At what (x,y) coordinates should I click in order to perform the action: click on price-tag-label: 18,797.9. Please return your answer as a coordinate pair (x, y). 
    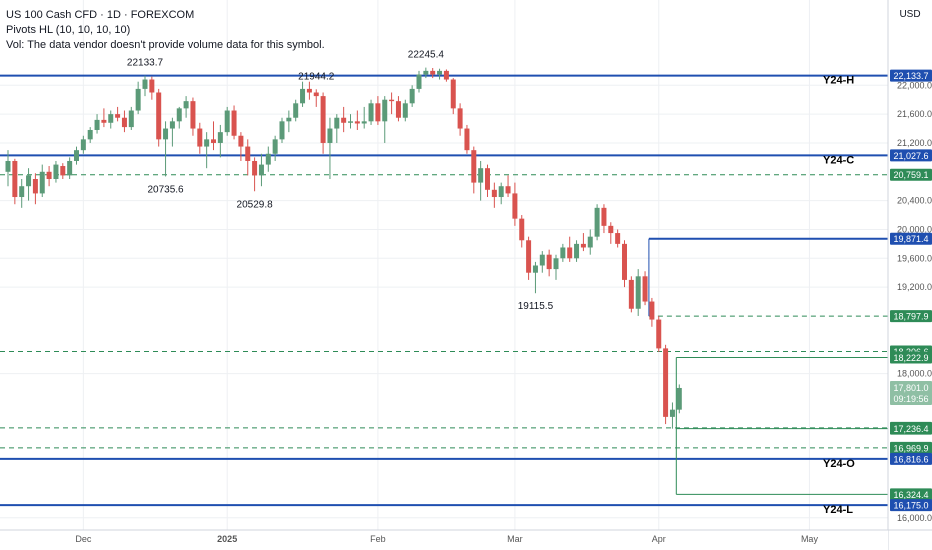
    Looking at the image, I should click on (910, 317).